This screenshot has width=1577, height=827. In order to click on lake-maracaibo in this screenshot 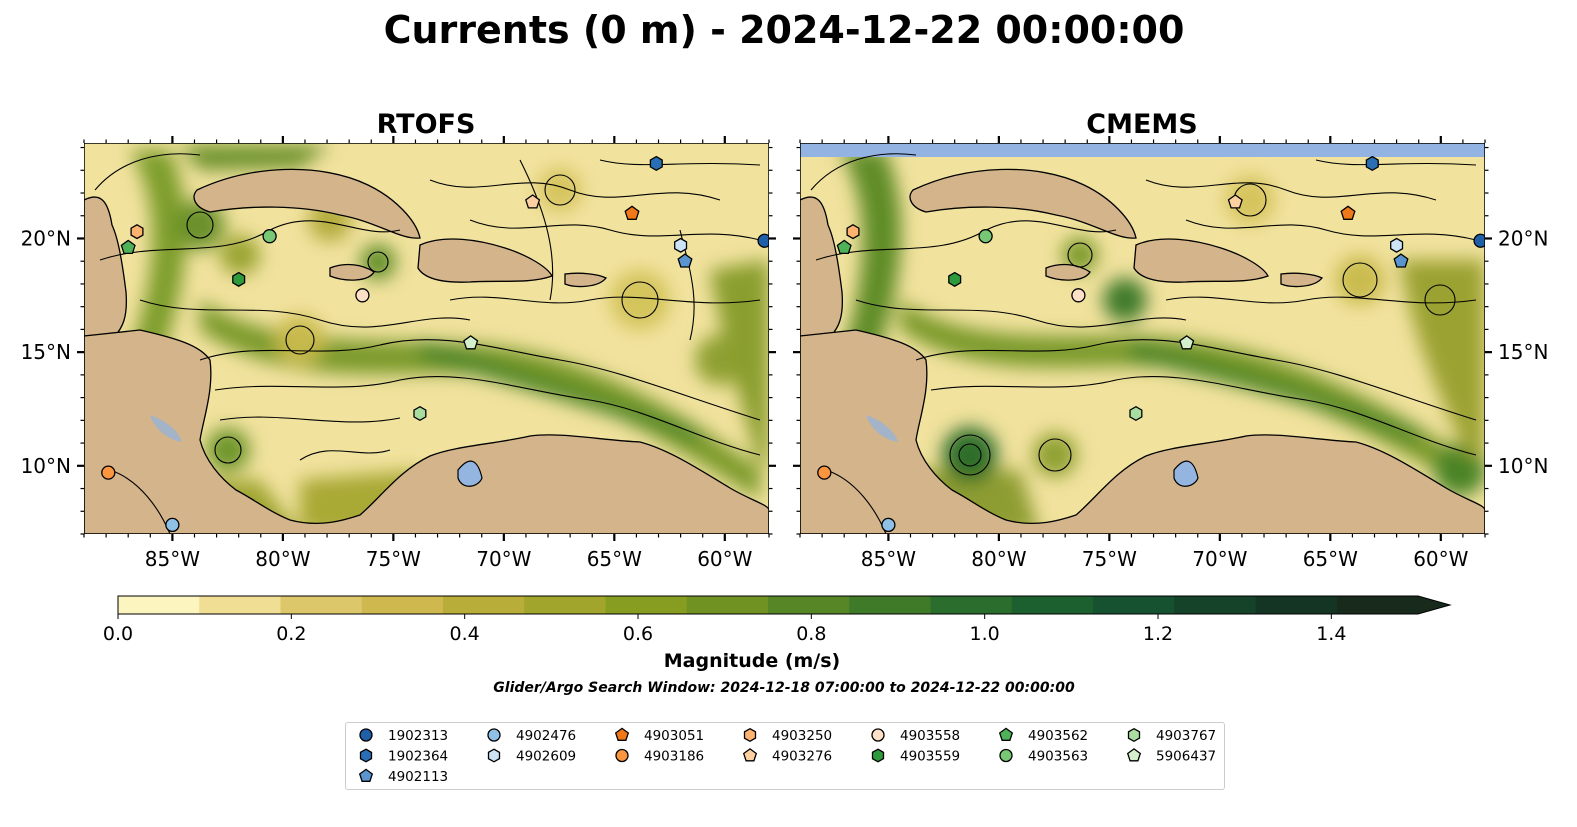, I will do `click(1186, 473)`.